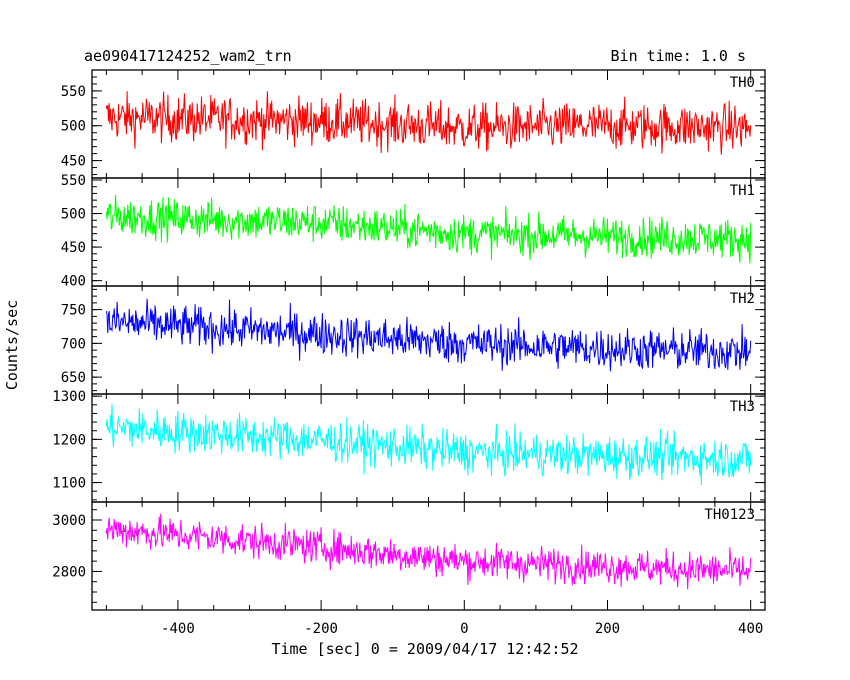  Describe the element at coordinates (742, 191) in the screenshot. I see `panel-label-th1: TH1` at that location.